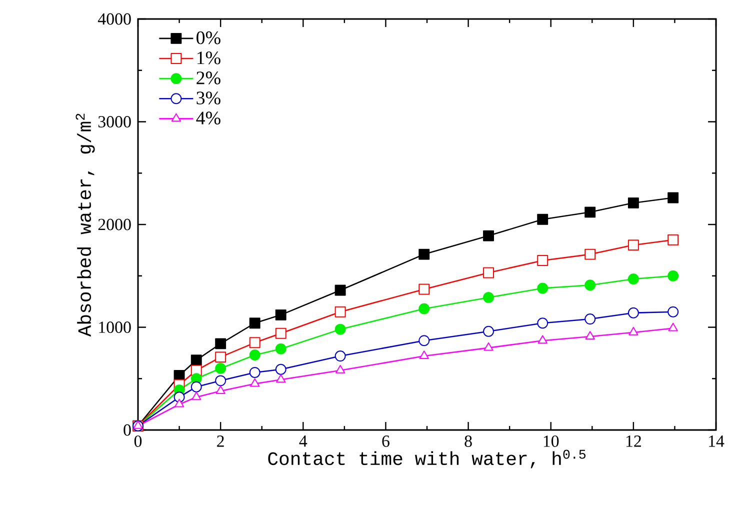  What do you see at coordinates (386, 441) in the screenshot?
I see `x-tick-label: 6` at bounding box center [386, 441].